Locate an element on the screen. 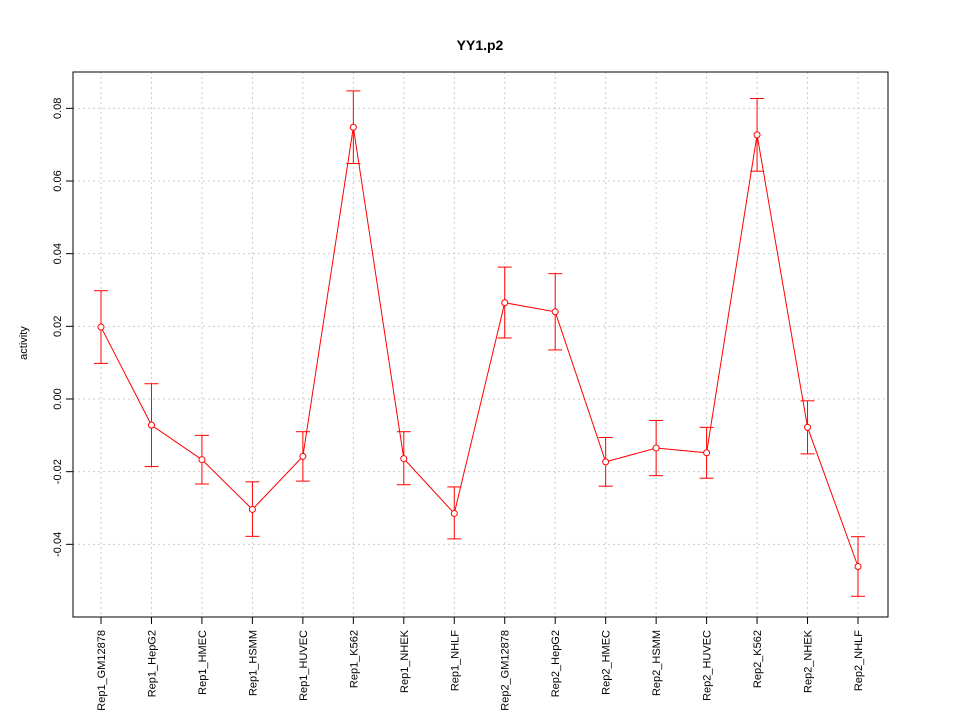  x-tick-label: Rep2_NHLF is located at coordinates (859, 660).